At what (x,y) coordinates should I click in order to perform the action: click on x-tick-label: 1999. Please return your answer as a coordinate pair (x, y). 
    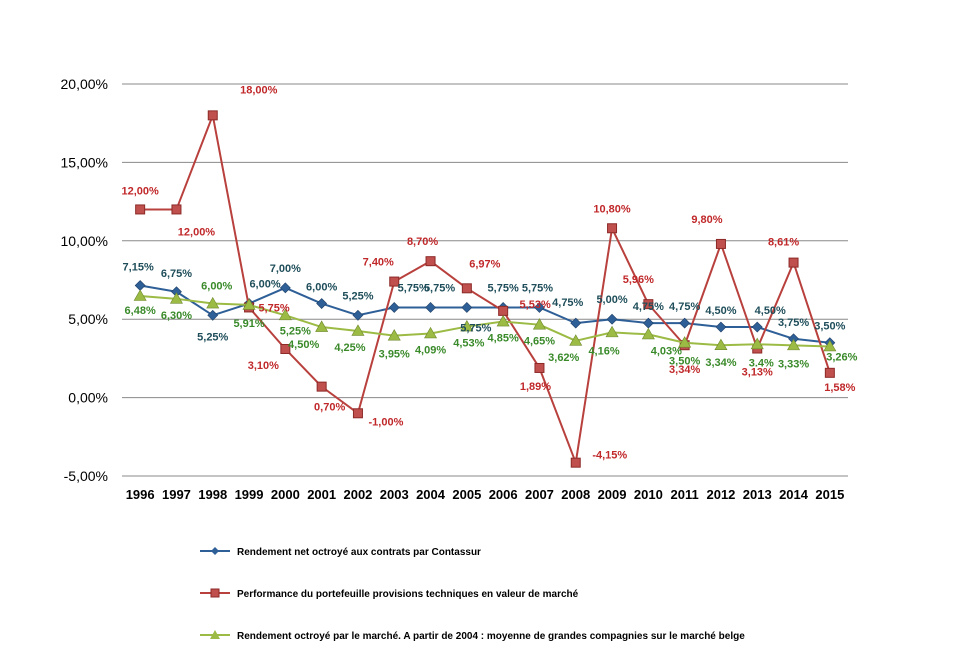
    Looking at the image, I should click on (249, 494).